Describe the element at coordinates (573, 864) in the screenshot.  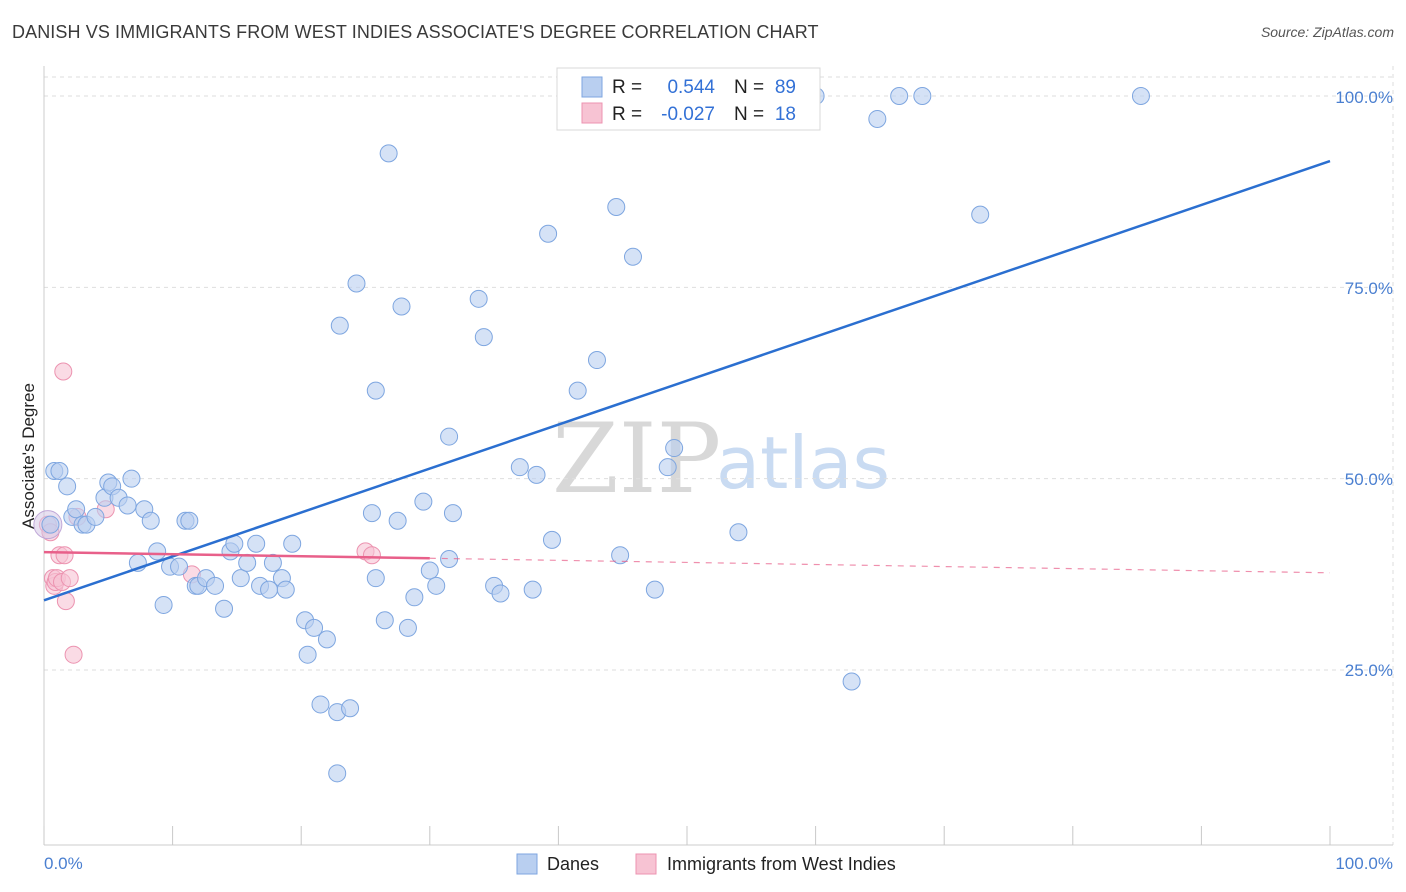
I see `bottom-legend-danes: Danes` at that location.